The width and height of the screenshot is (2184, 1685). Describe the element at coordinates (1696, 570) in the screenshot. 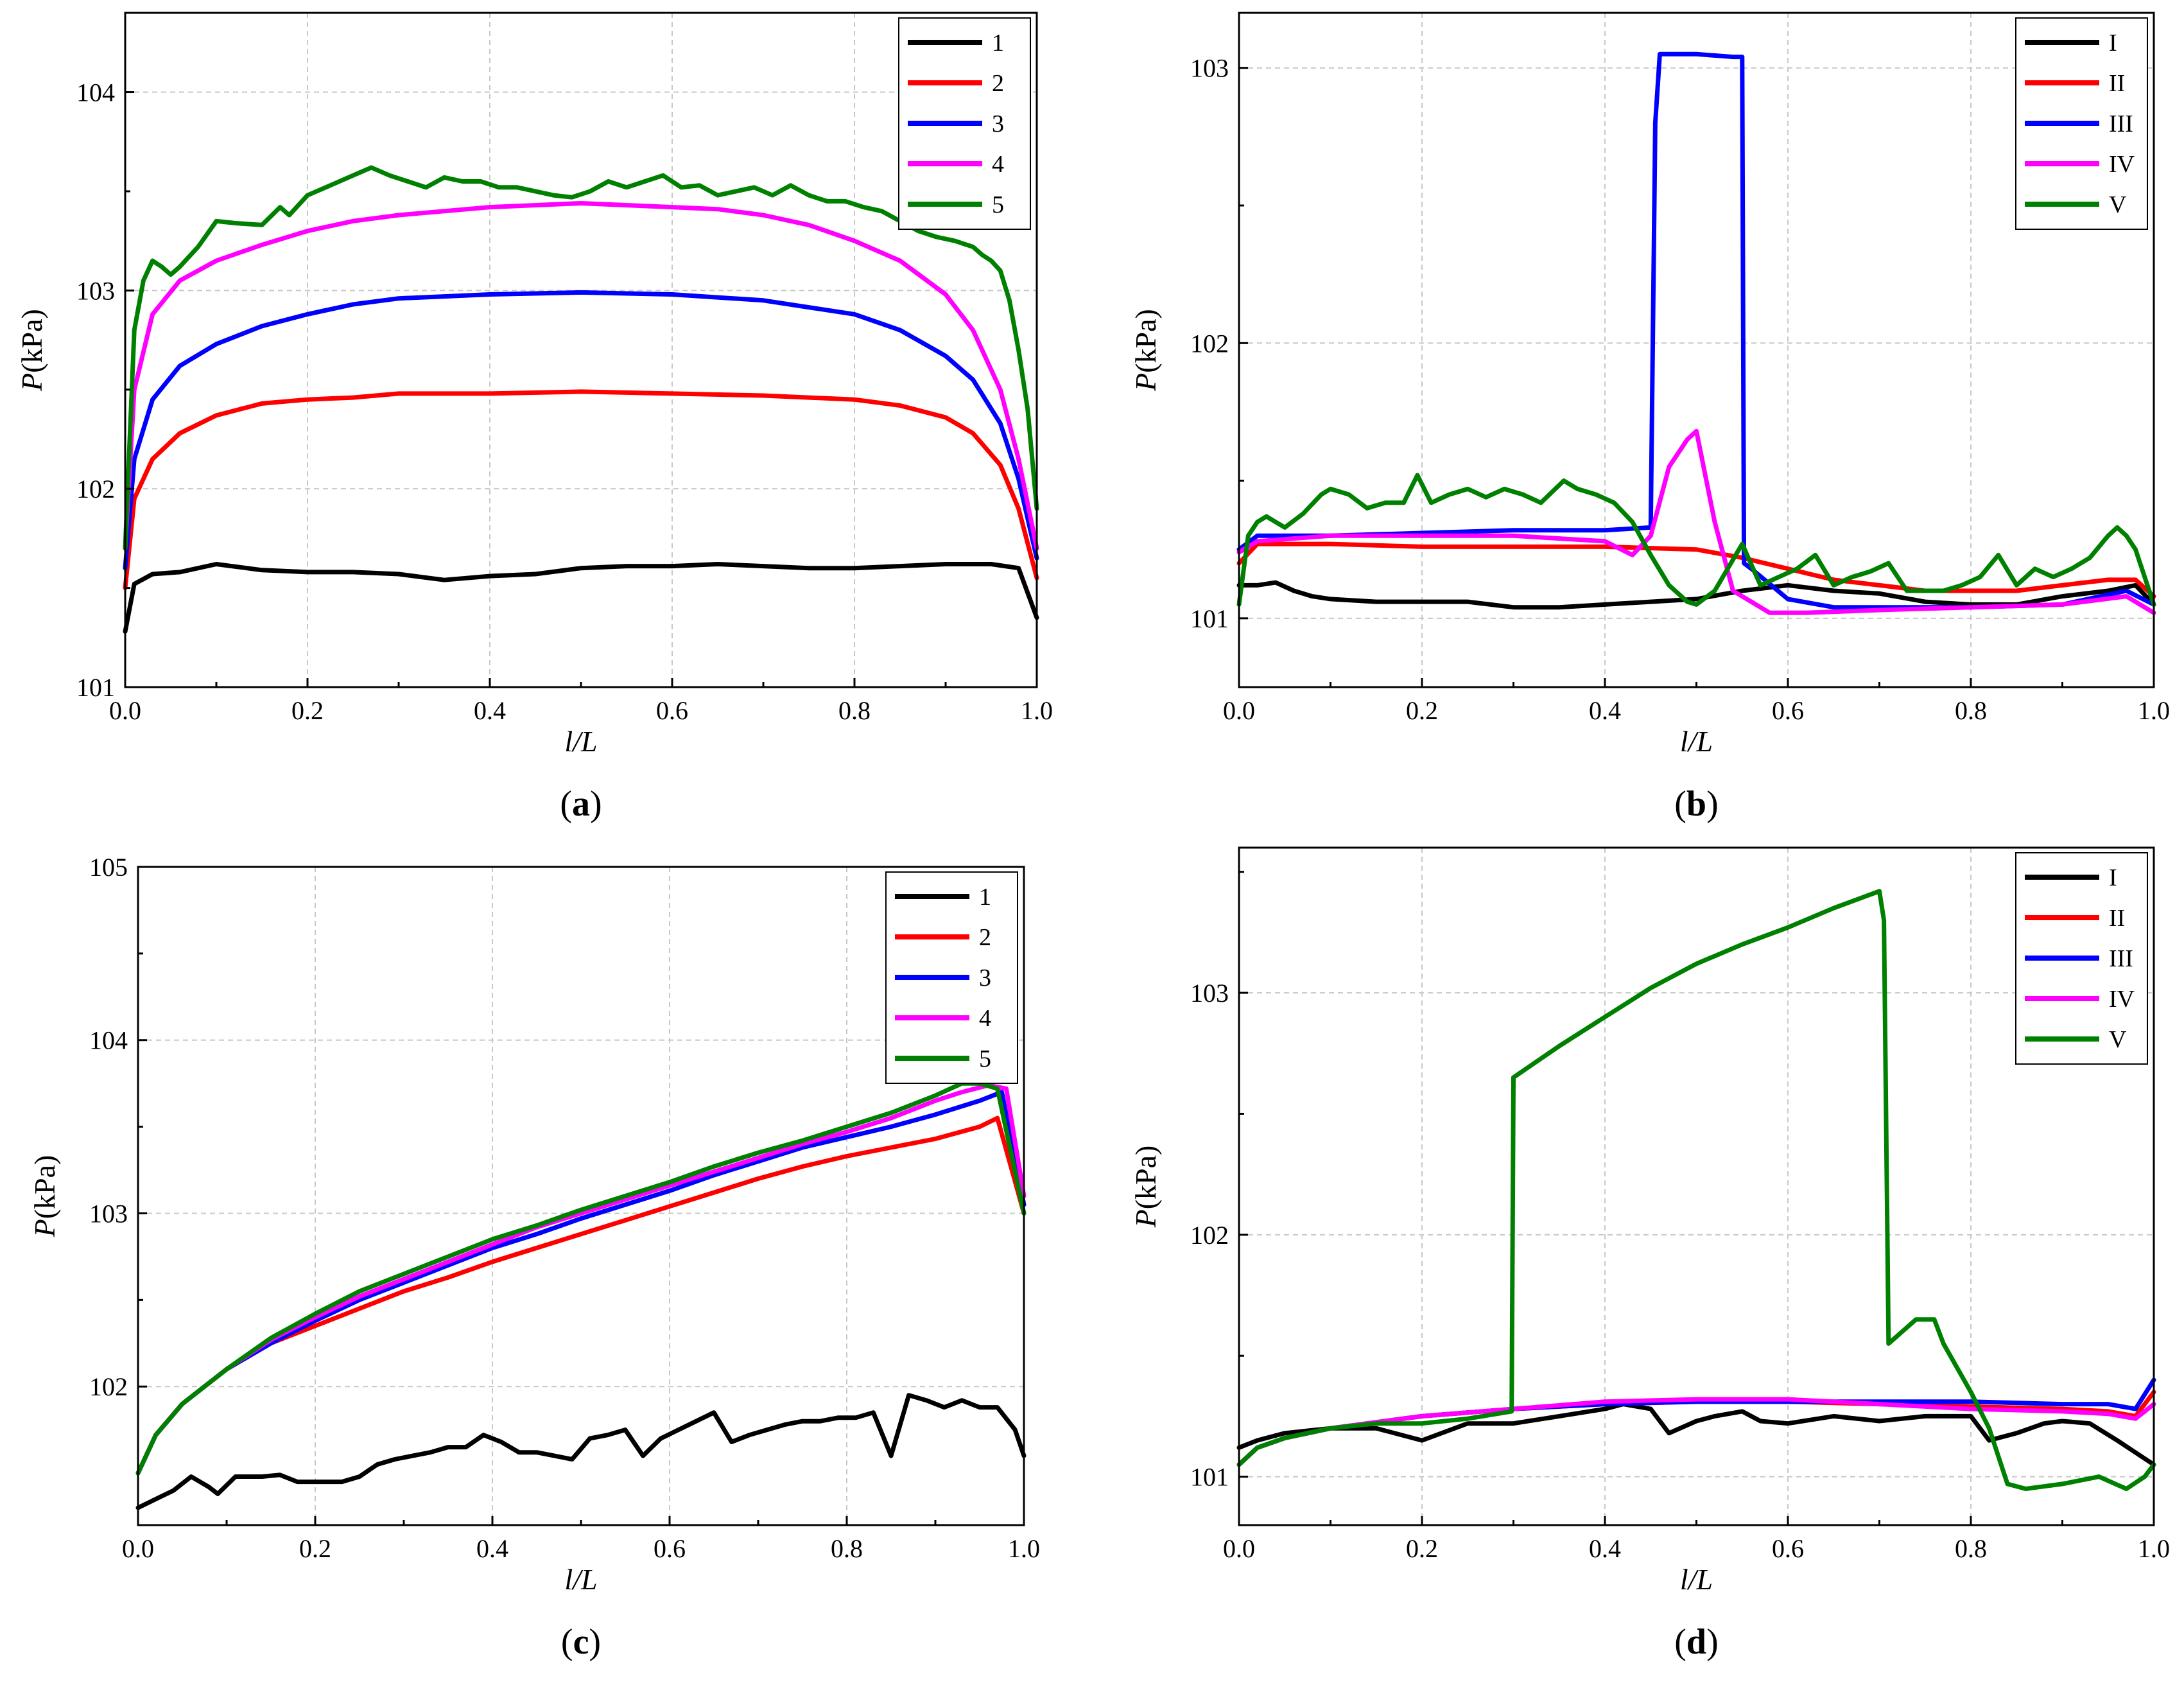

I see `series-line-II` at that location.